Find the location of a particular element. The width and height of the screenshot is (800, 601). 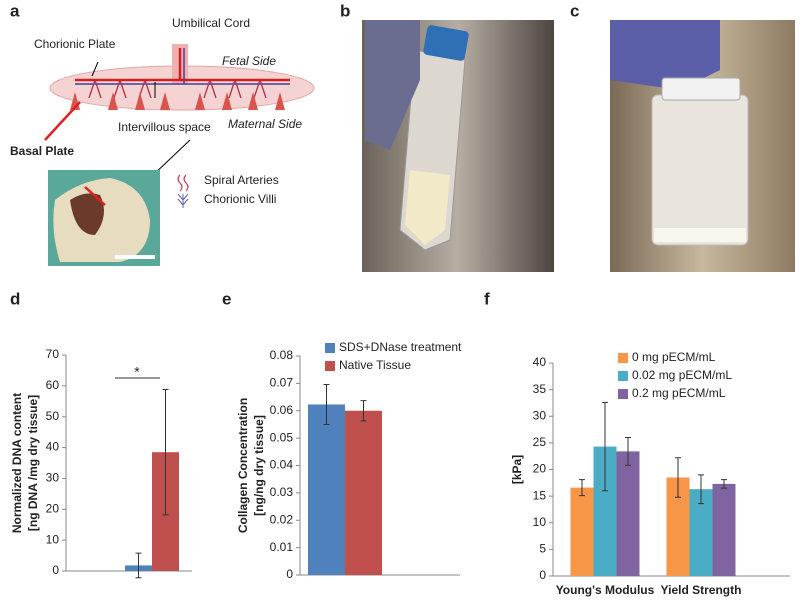

label: Maternal Side is located at coordinates (265, 124).